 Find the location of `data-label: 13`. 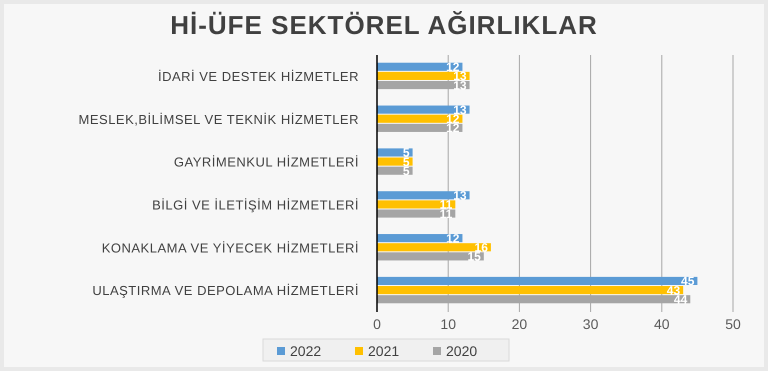

data-label: 13 is located at coordinates (460, 195).